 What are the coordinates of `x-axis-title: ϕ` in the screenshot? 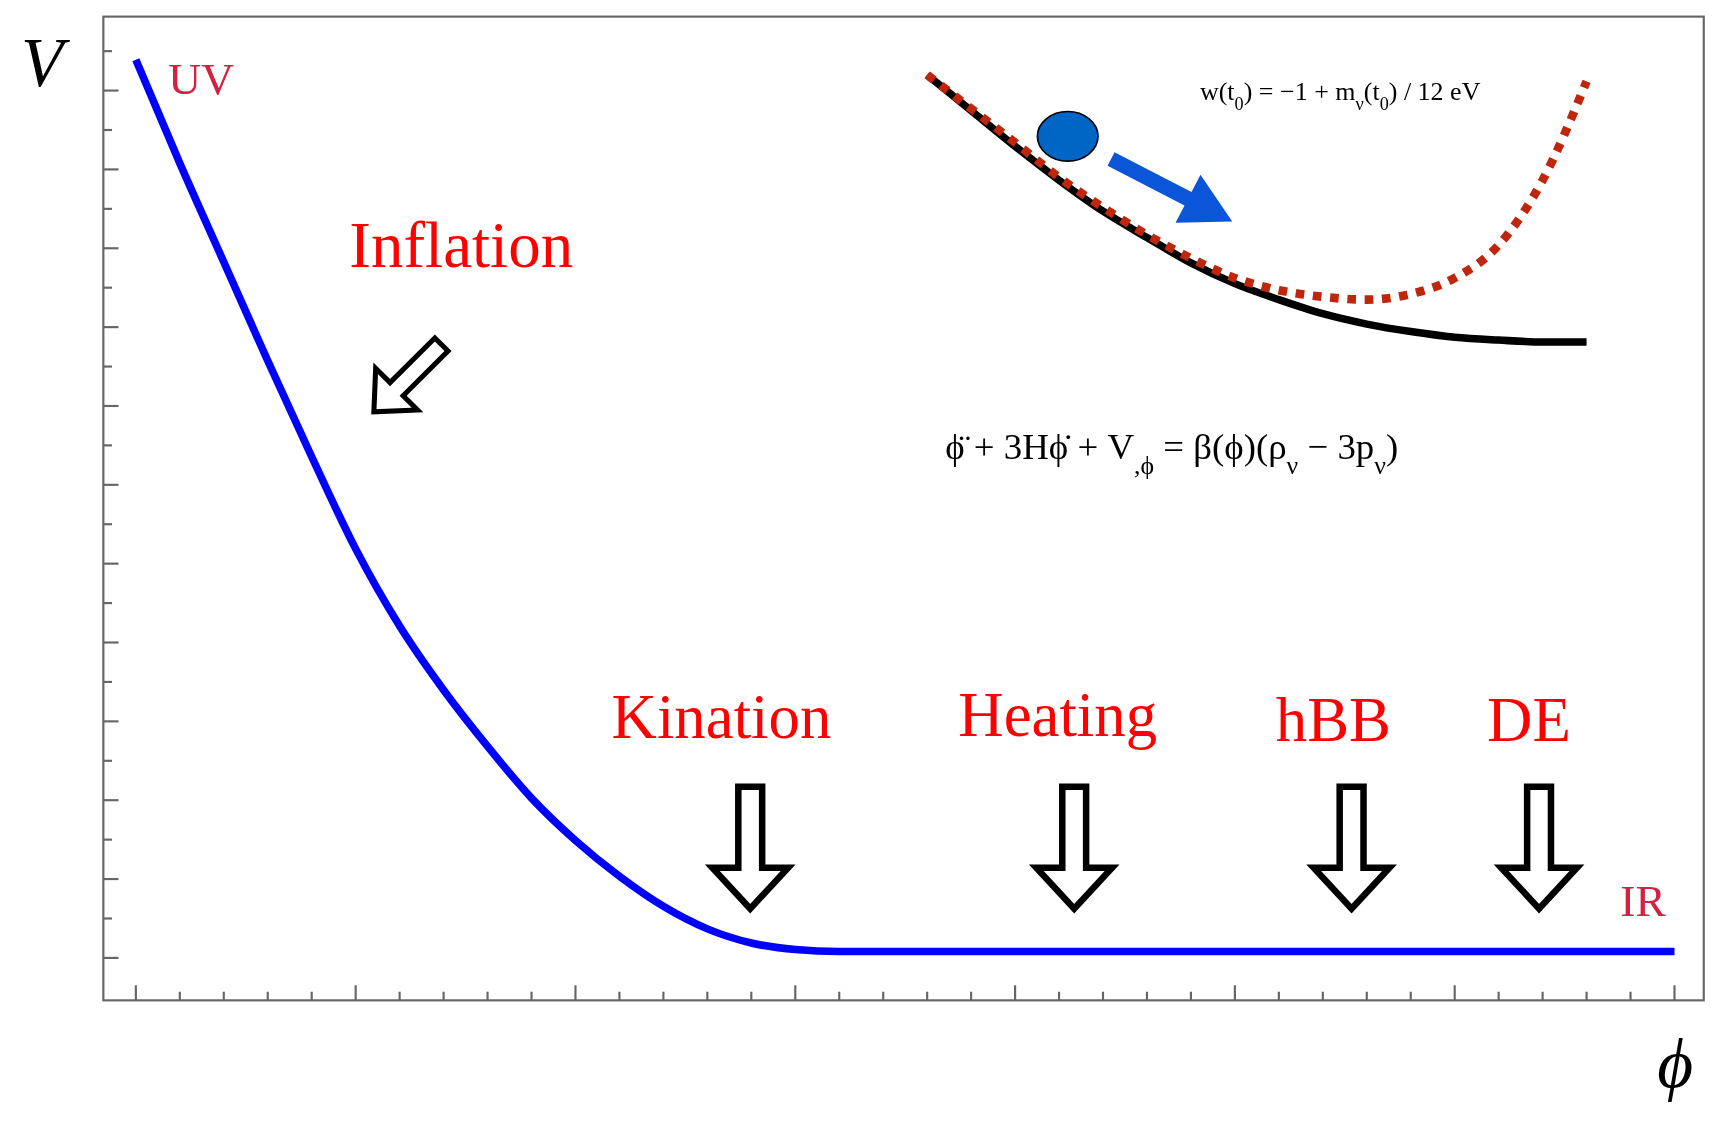 It's located at (1675, 1063).